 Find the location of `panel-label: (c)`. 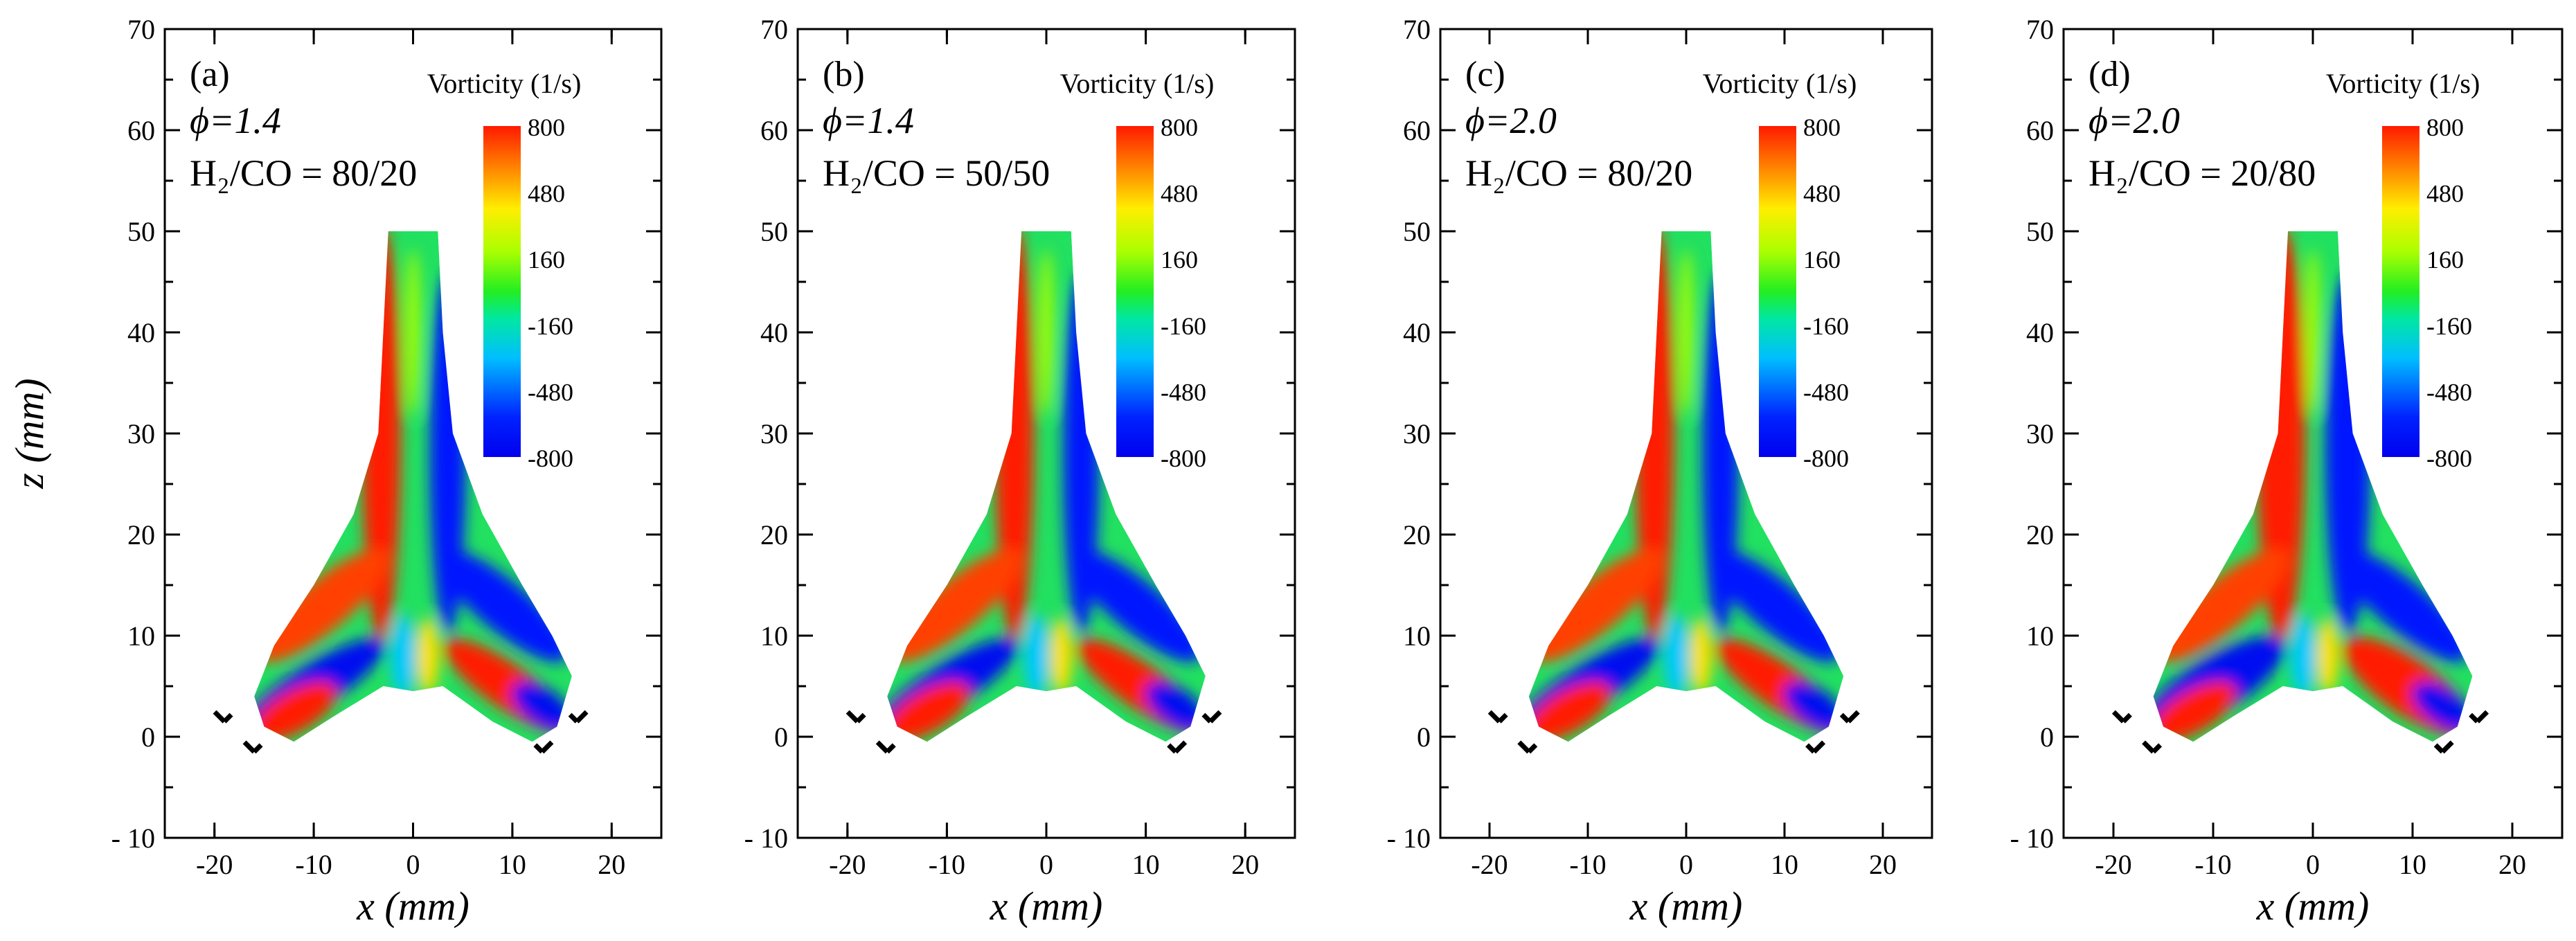

panel-label: (c) is located at coordinates (1485, 74).